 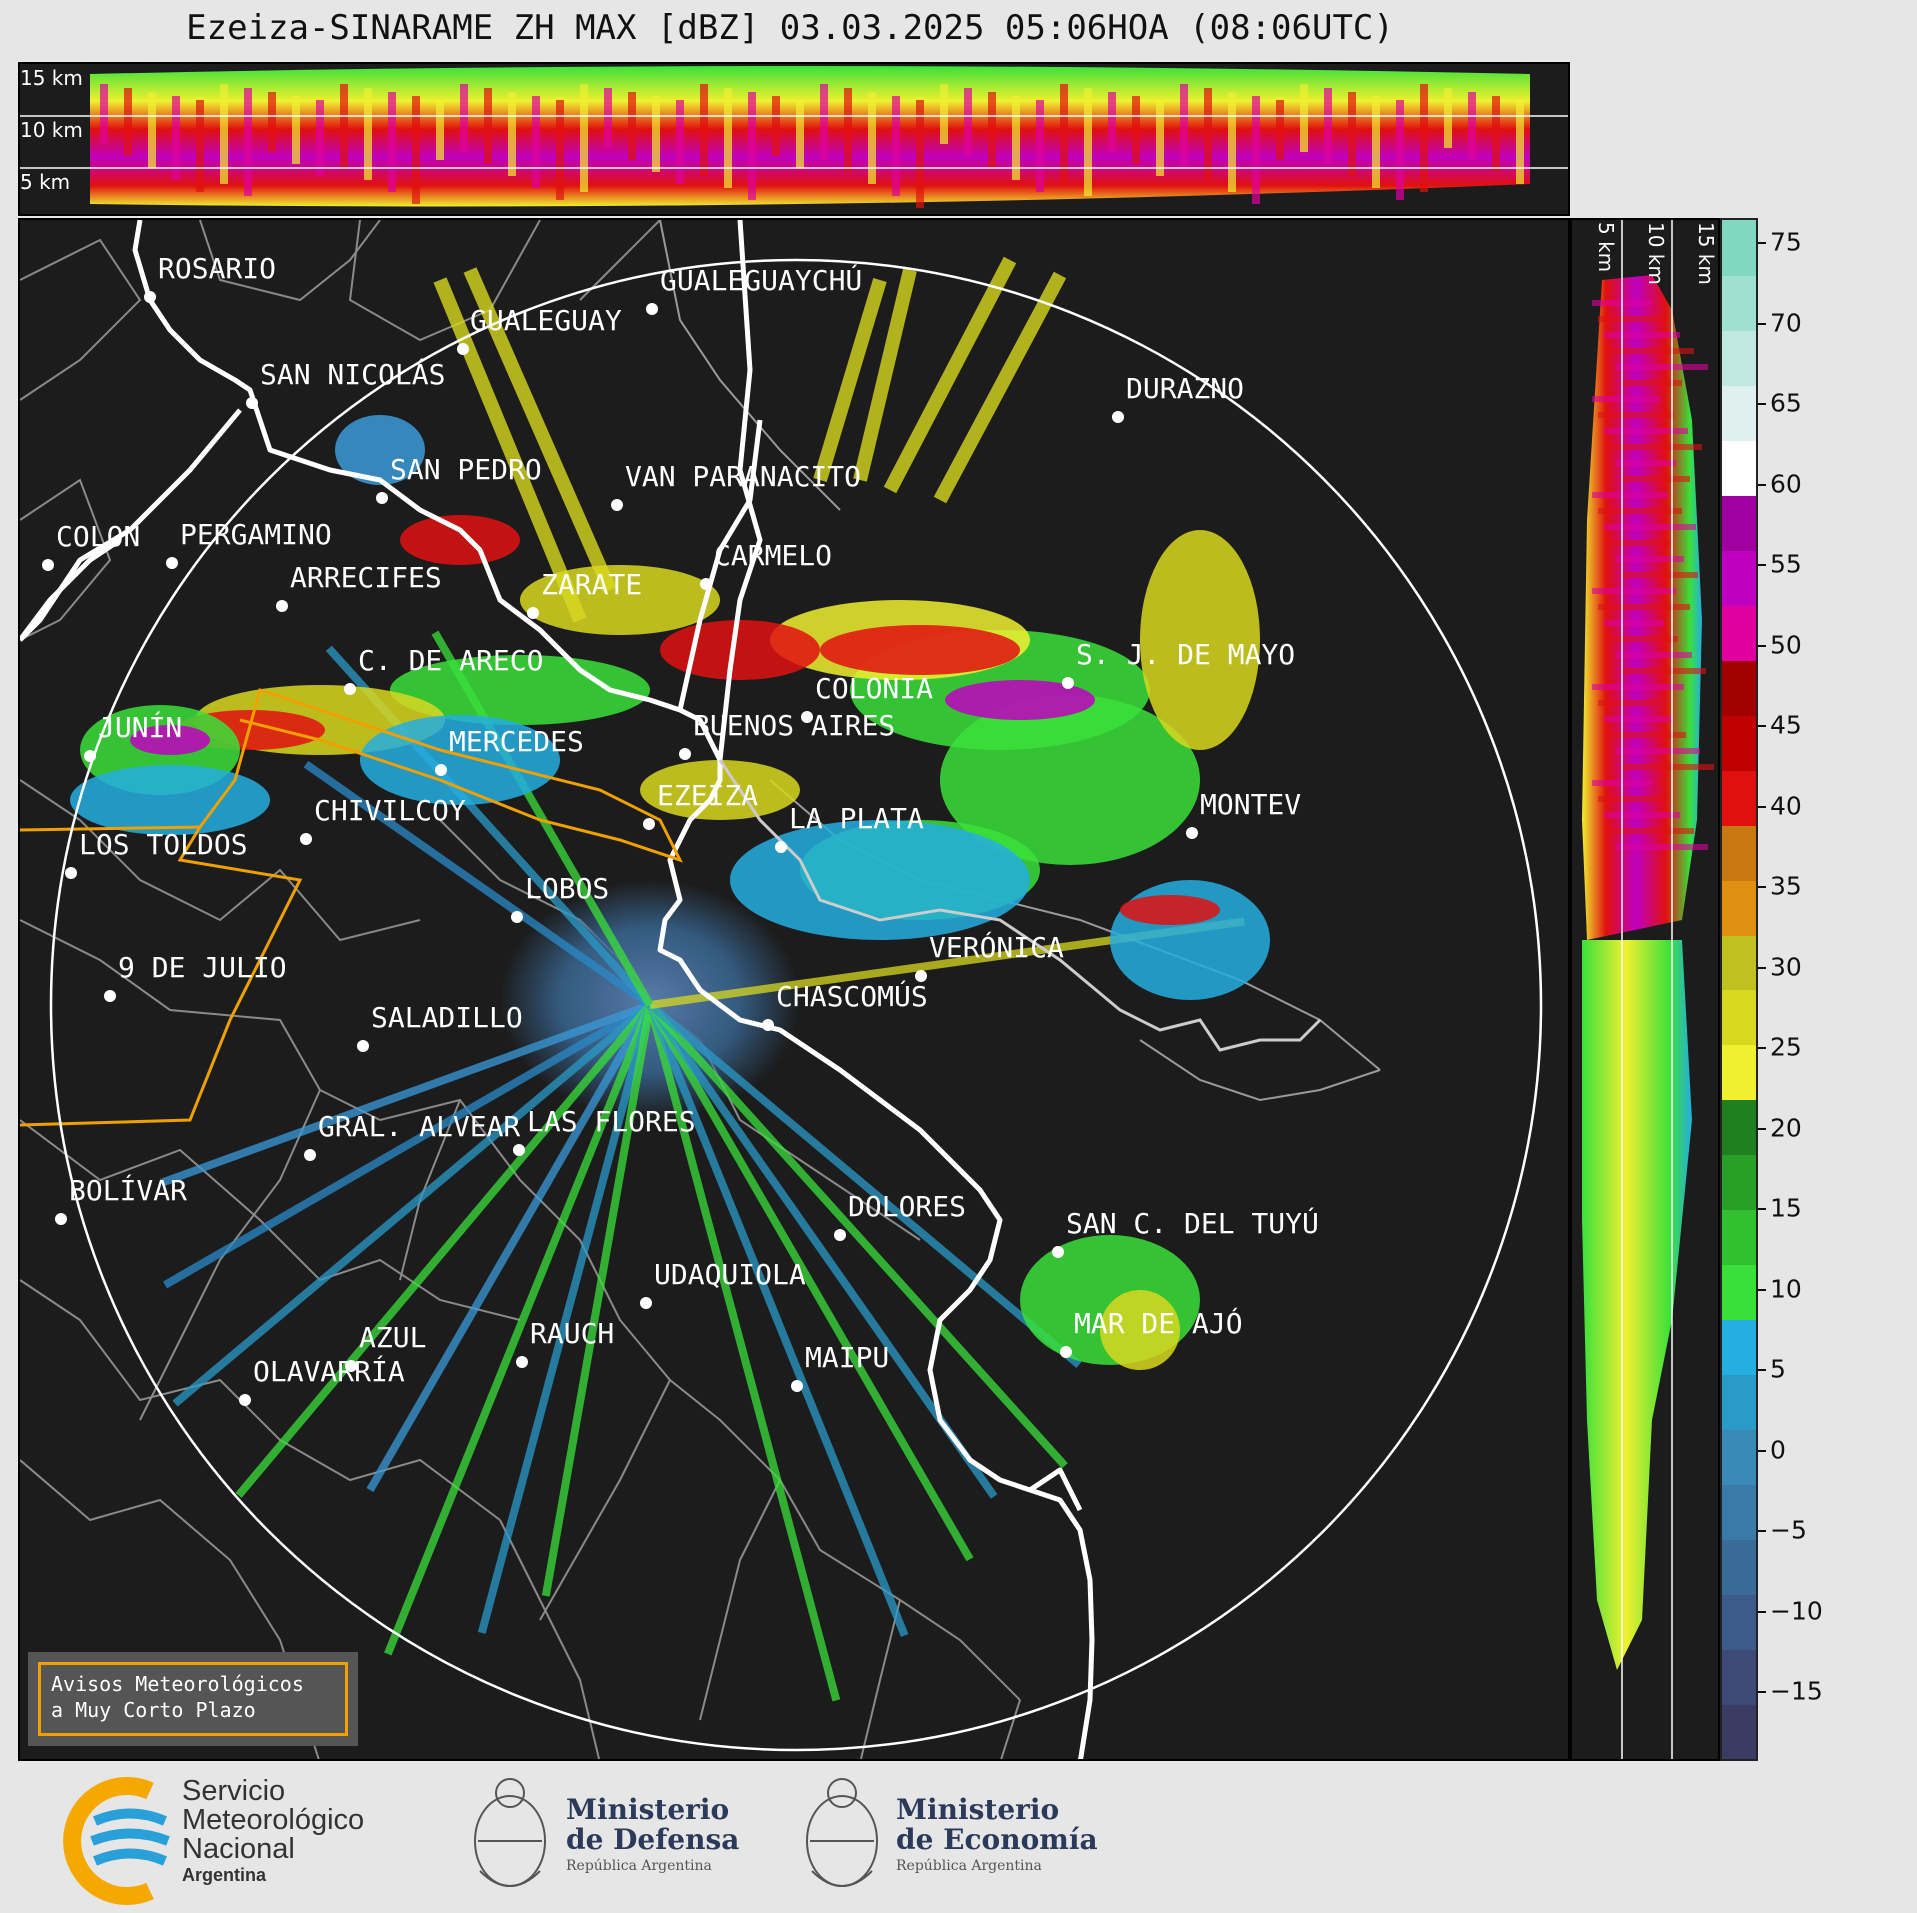 I want to click on side-cross-section-svg, so click(x=1648, y=989).